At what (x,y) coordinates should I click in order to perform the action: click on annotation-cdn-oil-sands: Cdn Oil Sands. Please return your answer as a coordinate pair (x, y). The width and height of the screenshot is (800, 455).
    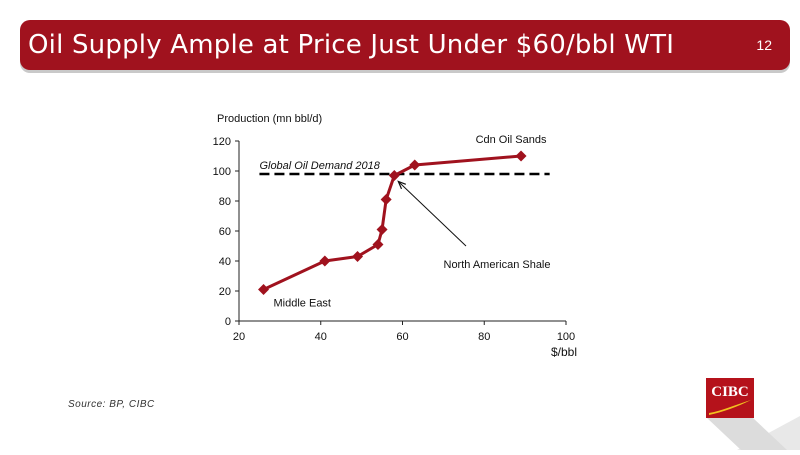
    Looking at the image, I should click on (511, 140).